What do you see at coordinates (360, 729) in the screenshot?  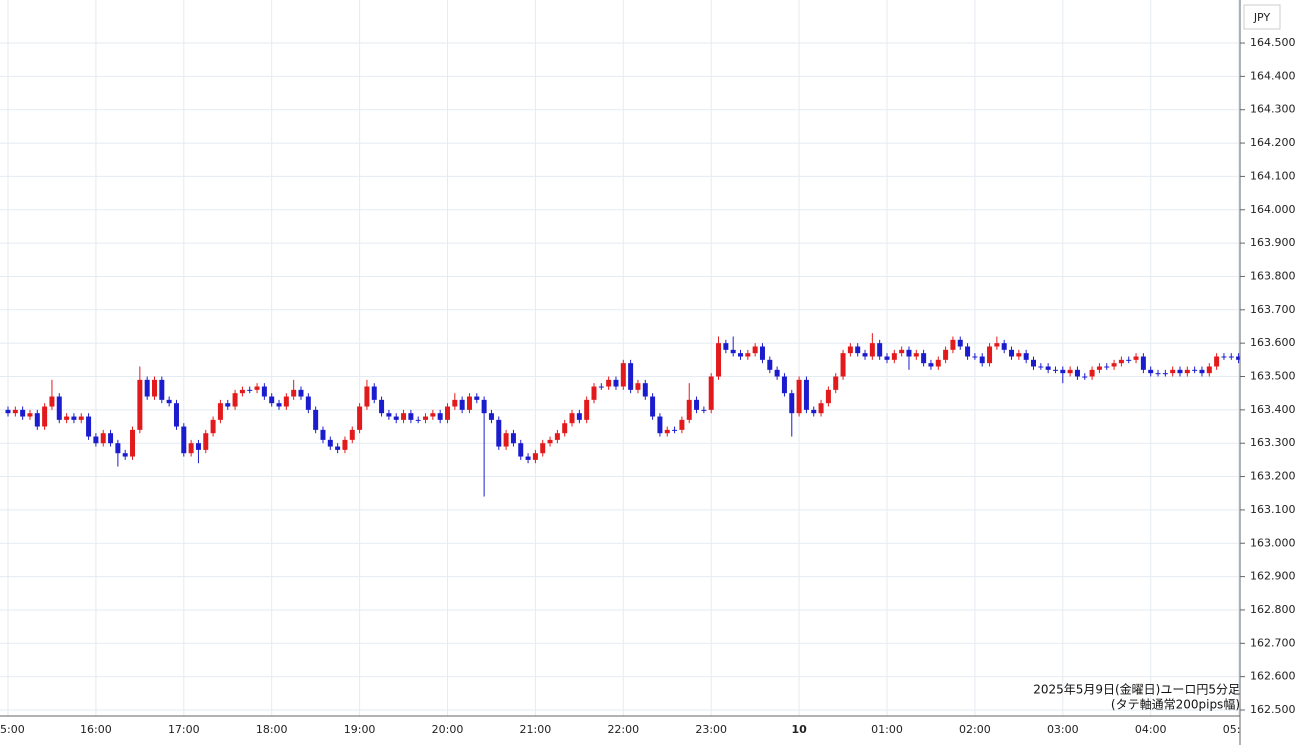 I see `x-tick-label: 19:00` at bounding box center [360, 729].